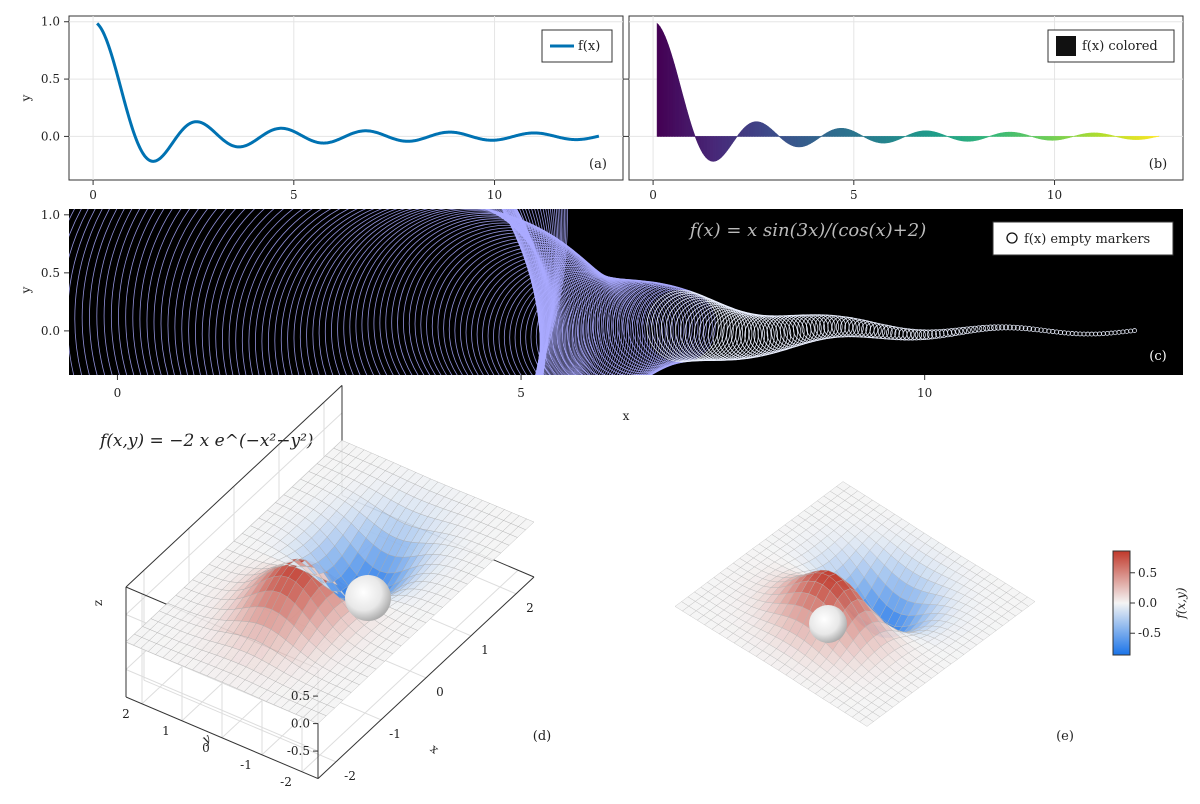  Describe the element at coordinates (626, 416) in the screenshot. I see `panel-c-xlabel: x` at that location.